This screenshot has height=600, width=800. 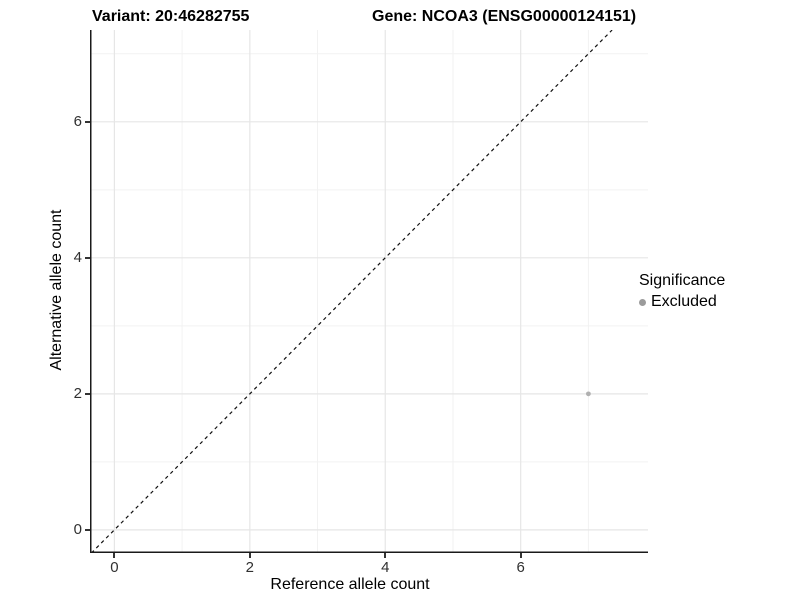 What do you see at coordinates (350, 584) in the screenshot?
I see `x-axis-label: Reference allele count` at bounding box center [350, 584].